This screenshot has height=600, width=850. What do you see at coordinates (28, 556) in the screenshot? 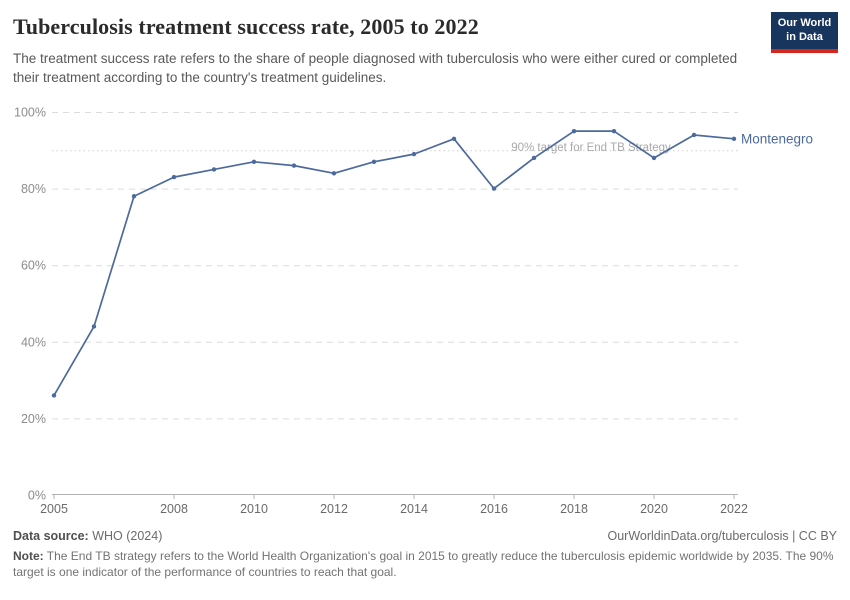
I see `note-label: Note:` at bounding box center [28, 556].